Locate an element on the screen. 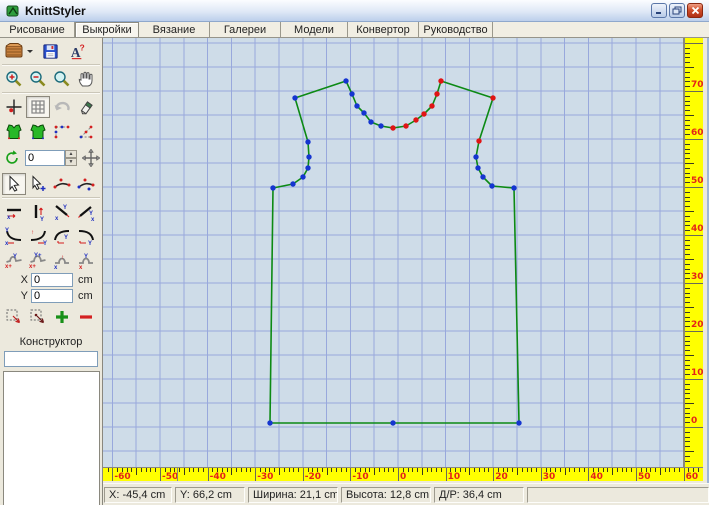 The width and height of the screenshot is (709, 505). tab-risovanie: Рисование is located at coordinates (37, 29).